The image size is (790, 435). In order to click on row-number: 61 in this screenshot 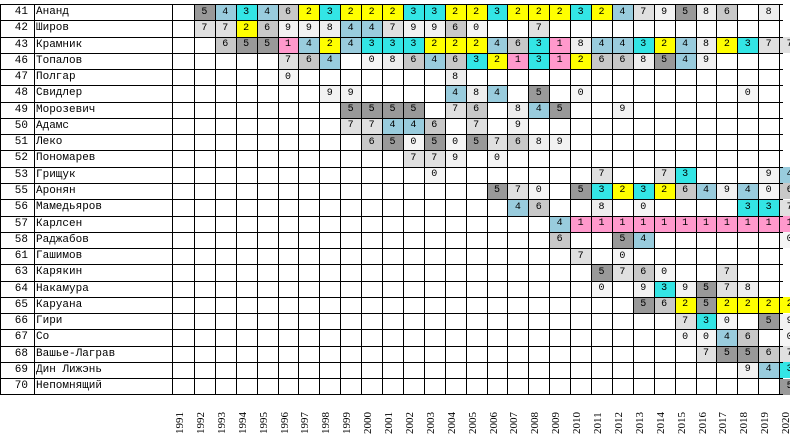, I will do `click(21, 256)`.